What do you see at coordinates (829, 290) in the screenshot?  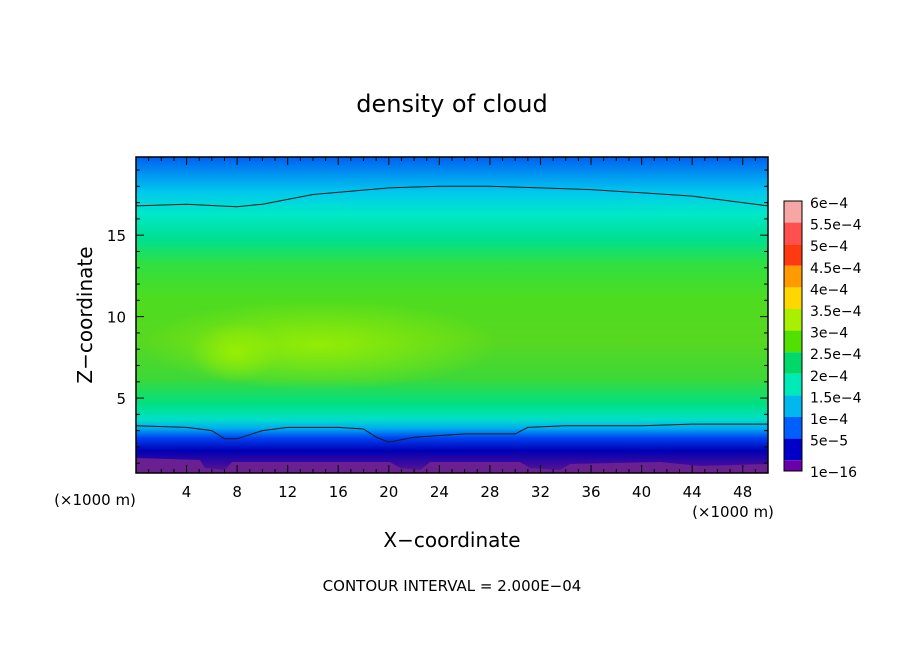 I see `colorbar-label: 4e−4` at bounding box center [829, 290].